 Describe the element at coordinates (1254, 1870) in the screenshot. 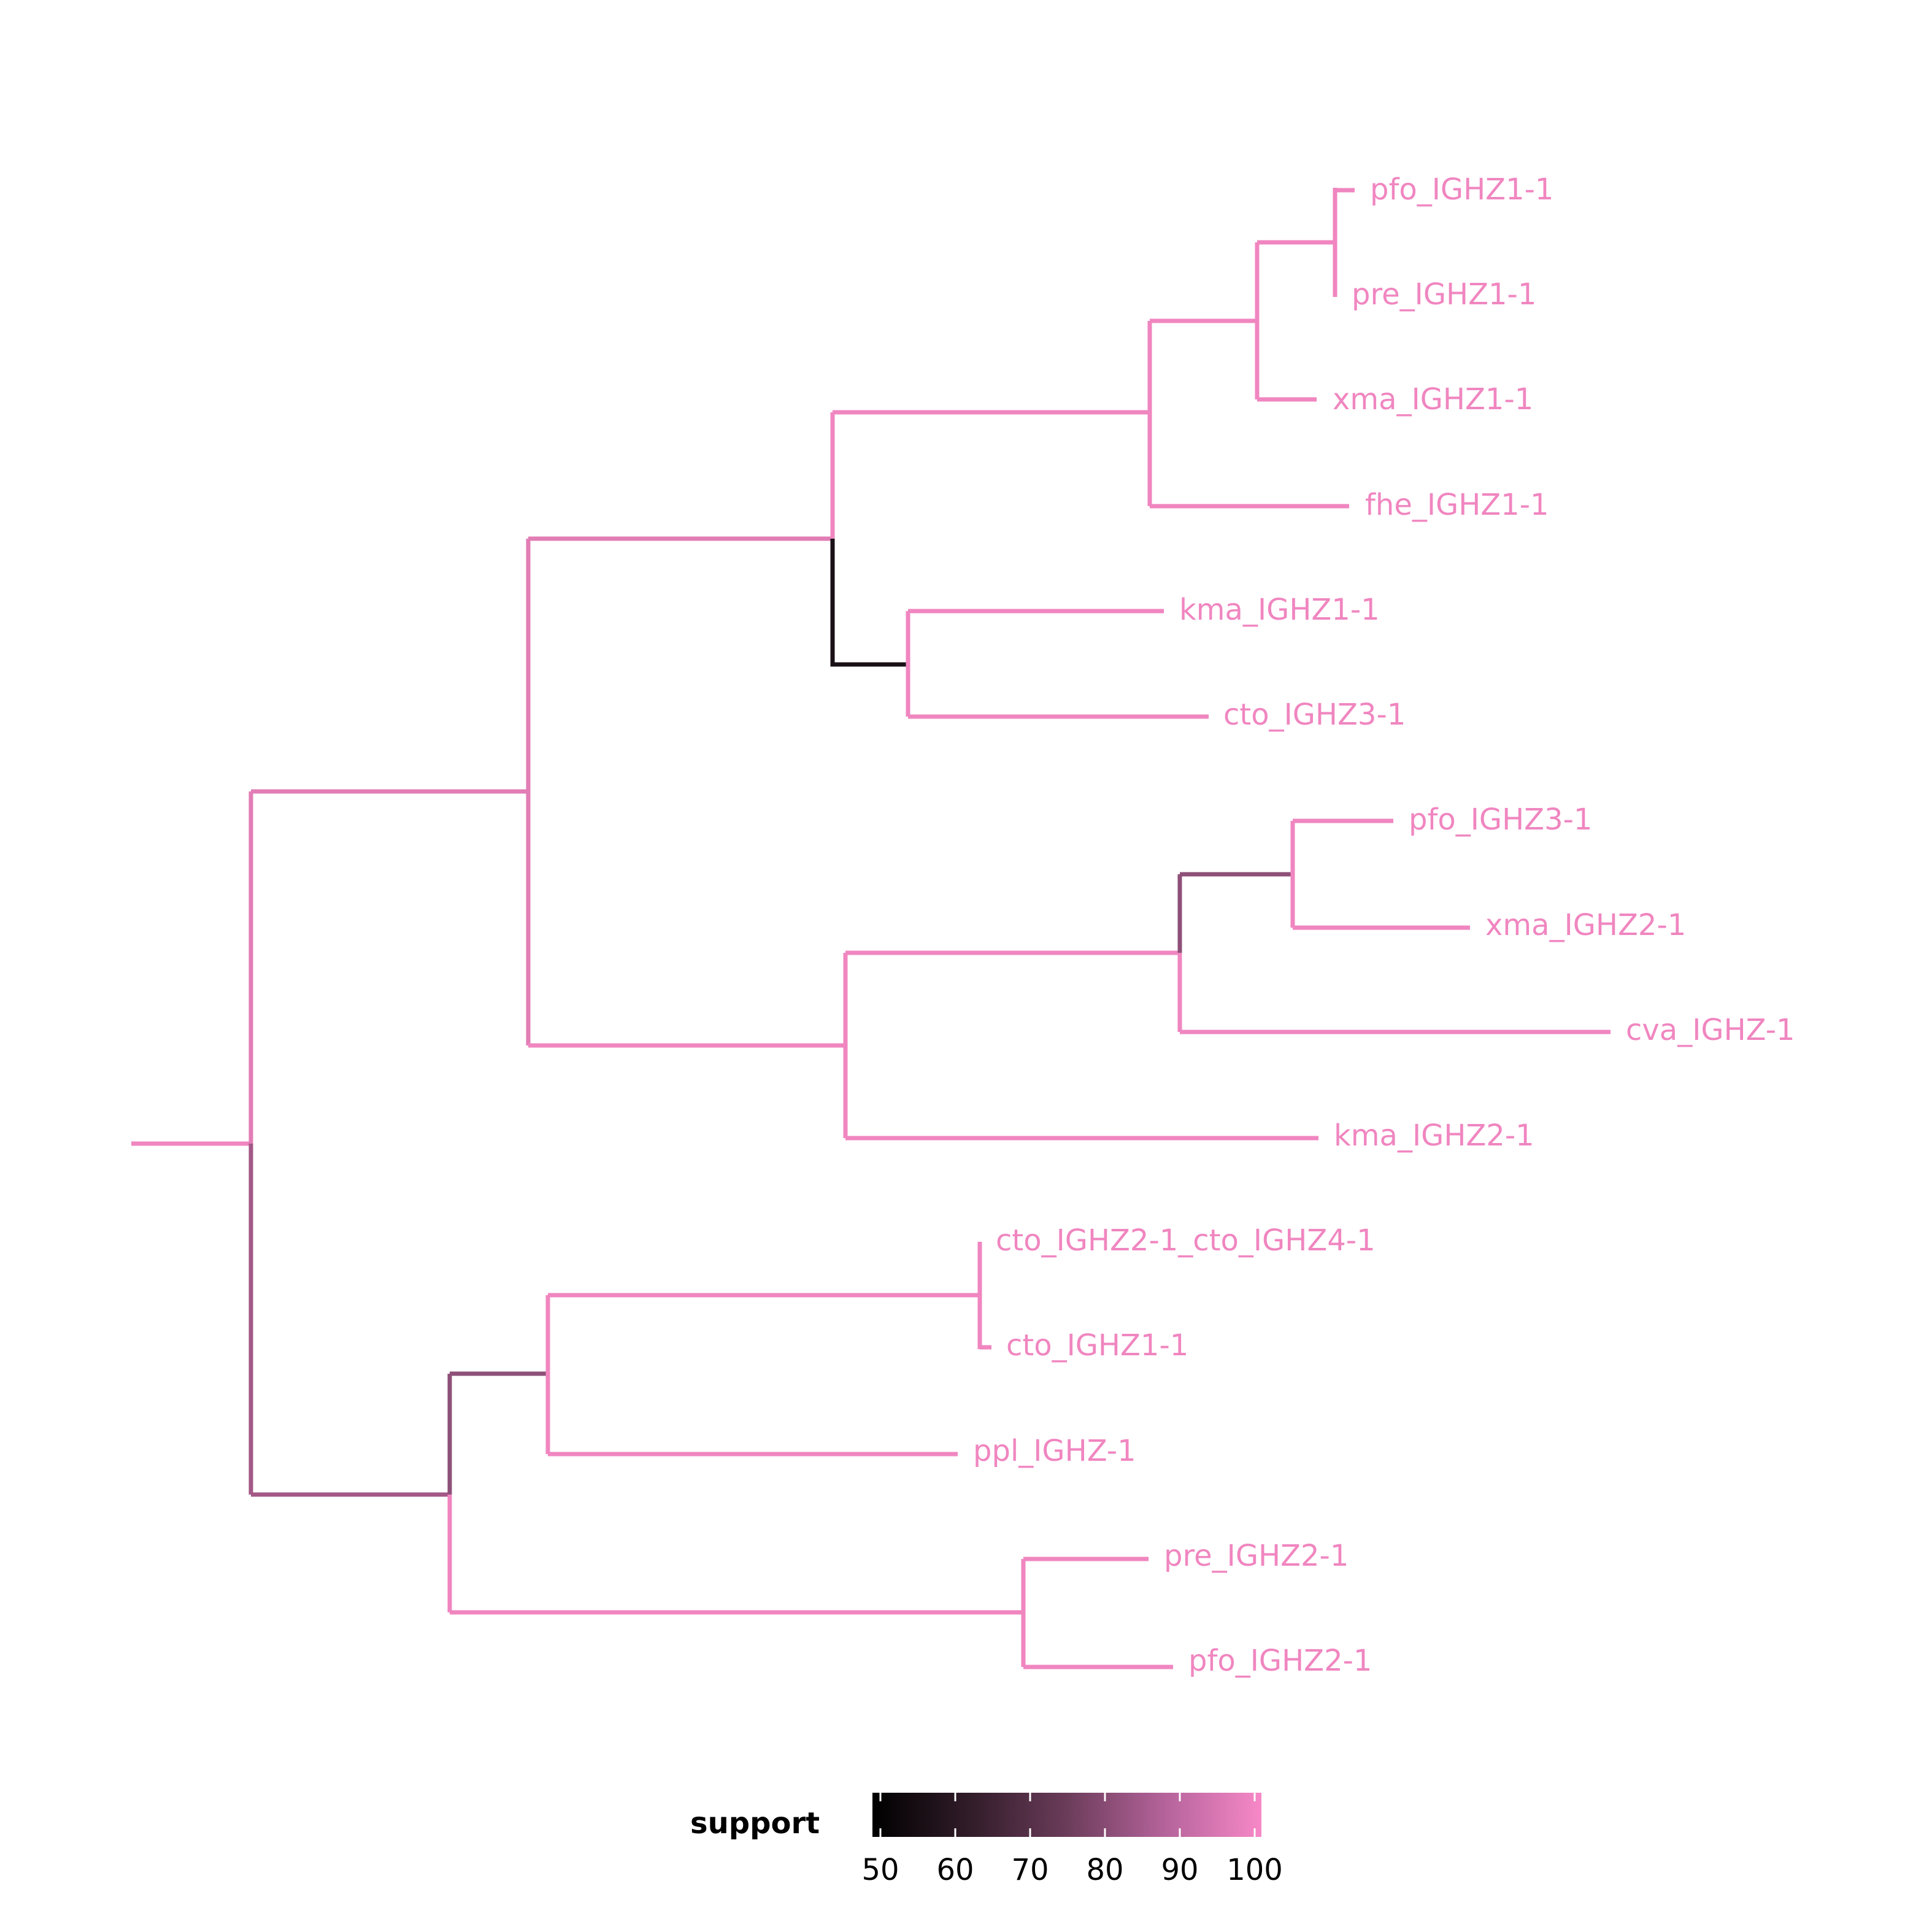

I see `legend-tick-label: 100` at that location.